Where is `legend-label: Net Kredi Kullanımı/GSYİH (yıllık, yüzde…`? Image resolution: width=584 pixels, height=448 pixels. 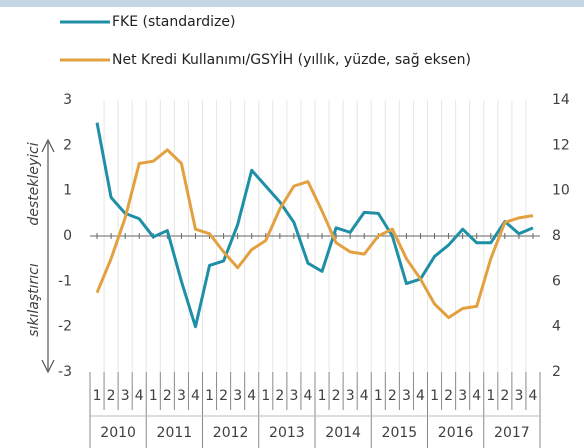
legend-label: Net Kredi Kullanımı/GSYİH (yıllık, yüzde… is located at coordinates (291, 59).